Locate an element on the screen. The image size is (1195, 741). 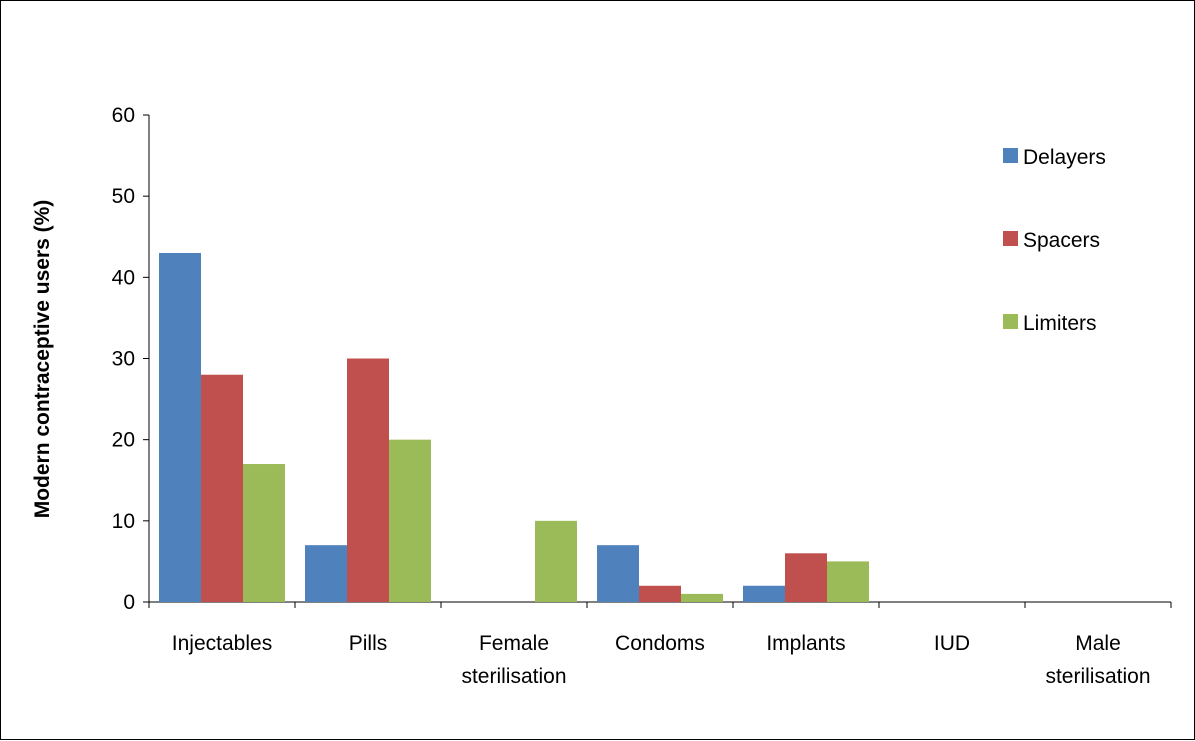
y-tick-labels: 0 10 20 30 40 50 60 is located at coordinates (123, 359).